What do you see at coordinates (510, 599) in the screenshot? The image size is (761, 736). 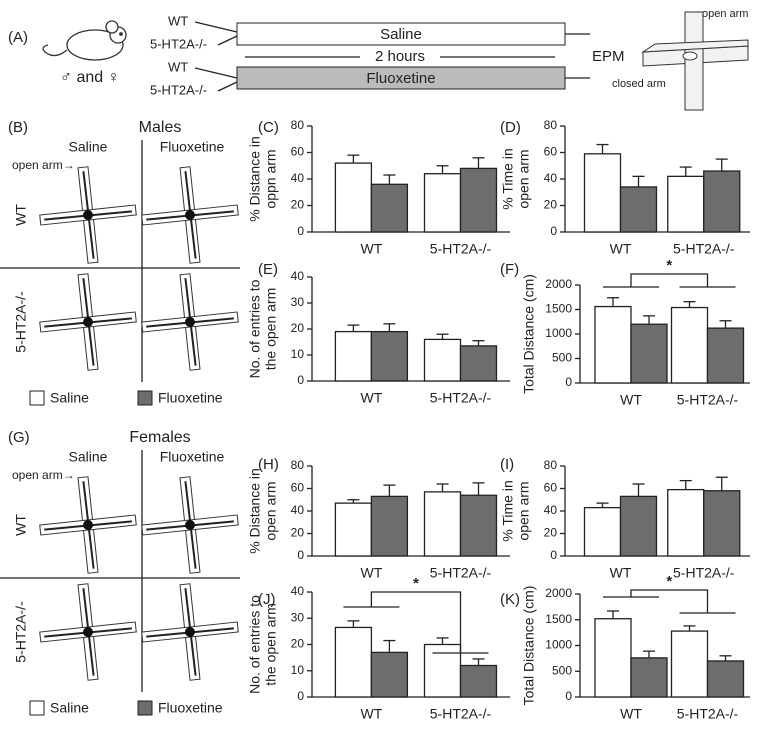 I see `panel-label: (K)` at bounding box center [510, 599].